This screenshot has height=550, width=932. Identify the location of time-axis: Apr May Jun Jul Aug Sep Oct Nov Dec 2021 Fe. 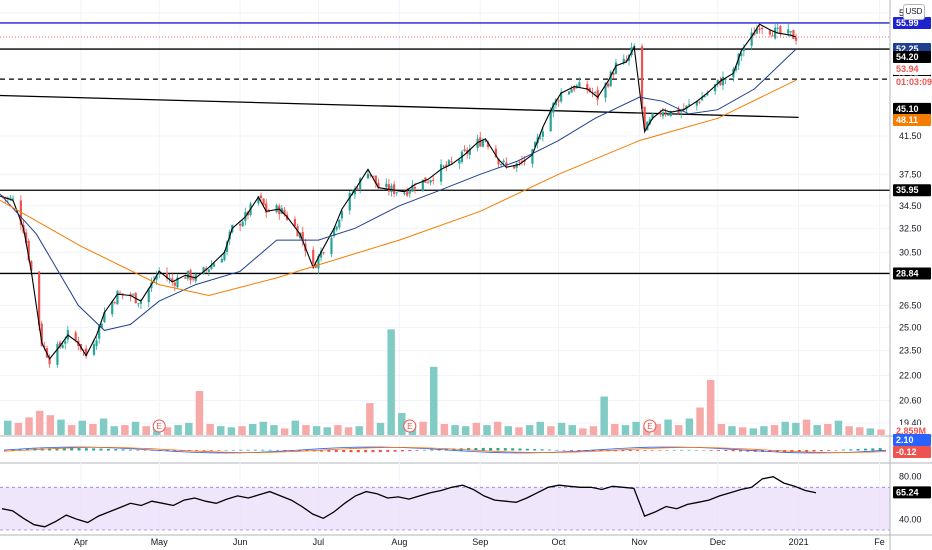
(479, 542).